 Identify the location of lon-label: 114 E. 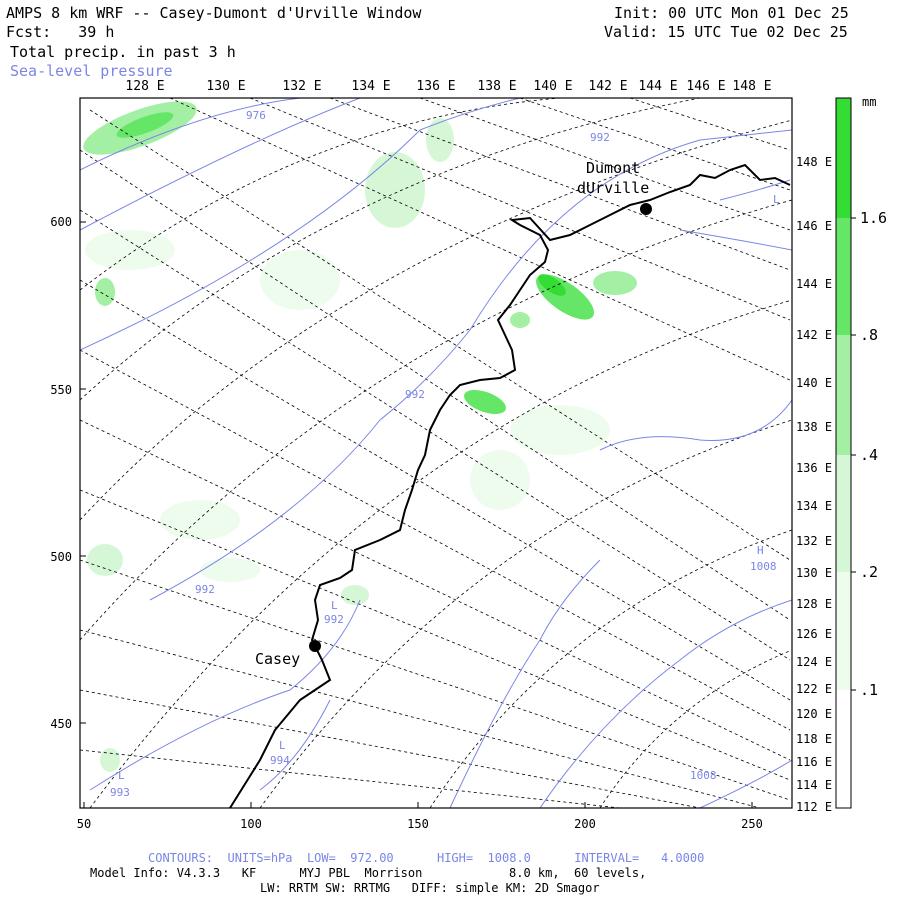
(814, 785).